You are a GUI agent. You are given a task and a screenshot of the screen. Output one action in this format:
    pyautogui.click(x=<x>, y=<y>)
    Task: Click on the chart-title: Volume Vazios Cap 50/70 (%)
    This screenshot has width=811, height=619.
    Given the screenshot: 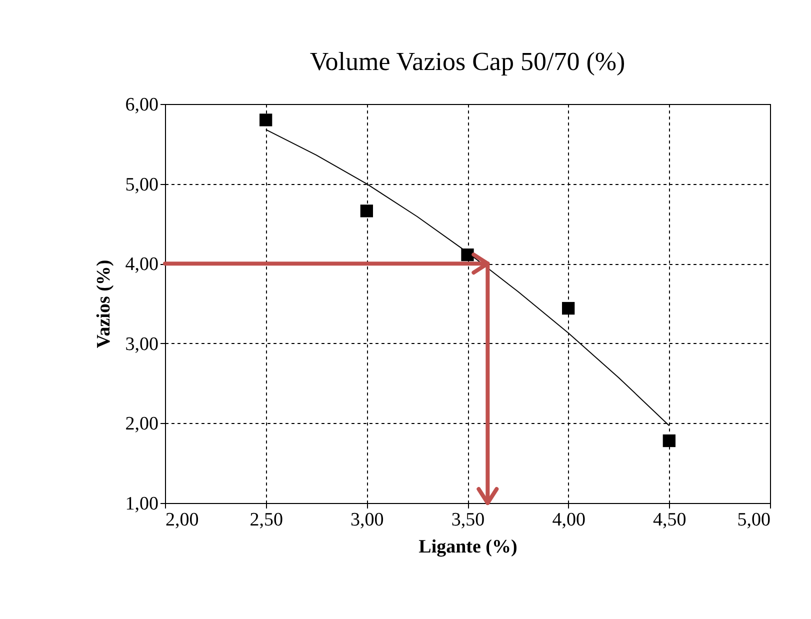 What is the action you would take?
    pyautogui.click(x=468, y=61)
    